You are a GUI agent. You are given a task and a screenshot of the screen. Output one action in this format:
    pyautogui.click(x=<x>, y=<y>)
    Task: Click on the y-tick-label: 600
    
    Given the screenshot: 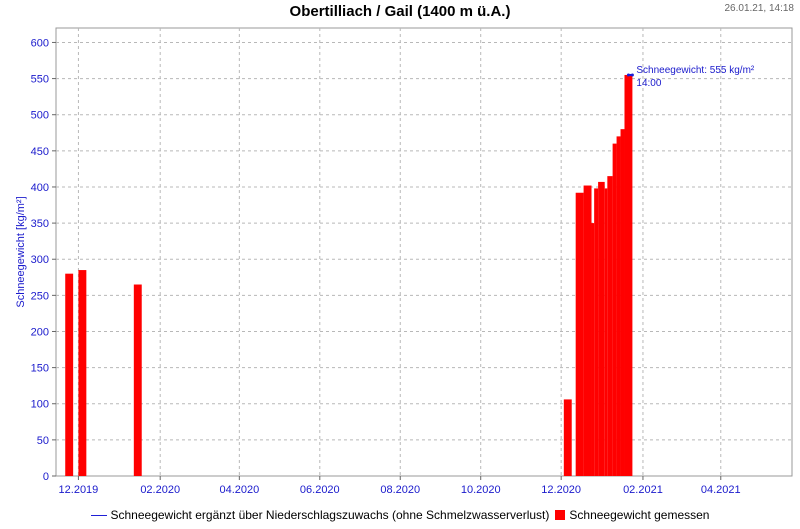 What is the action you would take?
    pyautogui.click(x=40, y=43)
    